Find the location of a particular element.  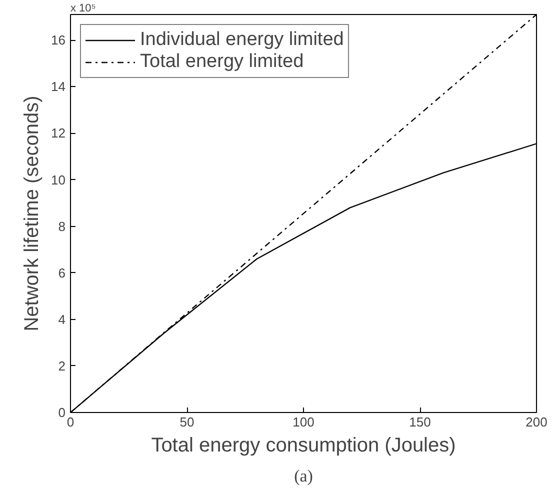

x-tick-label: 100 is located at coordinates (303, 422).